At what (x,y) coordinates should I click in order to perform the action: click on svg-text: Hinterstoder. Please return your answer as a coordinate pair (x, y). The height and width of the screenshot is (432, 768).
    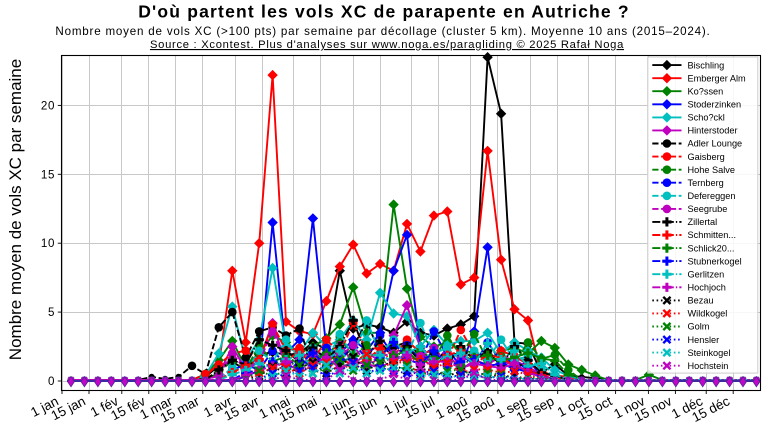
    Looking at the image, I should click on (713, 131).